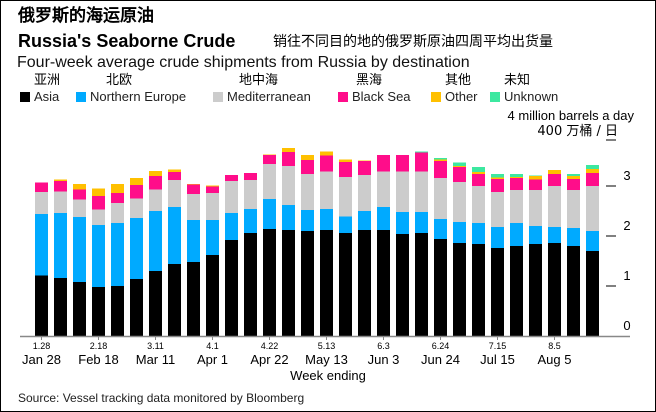 This screenshot has height=412, width=656. Describe the element at coordinates (326, 359) in the screenshot. I see `x-tick-label: May 13` at that location.